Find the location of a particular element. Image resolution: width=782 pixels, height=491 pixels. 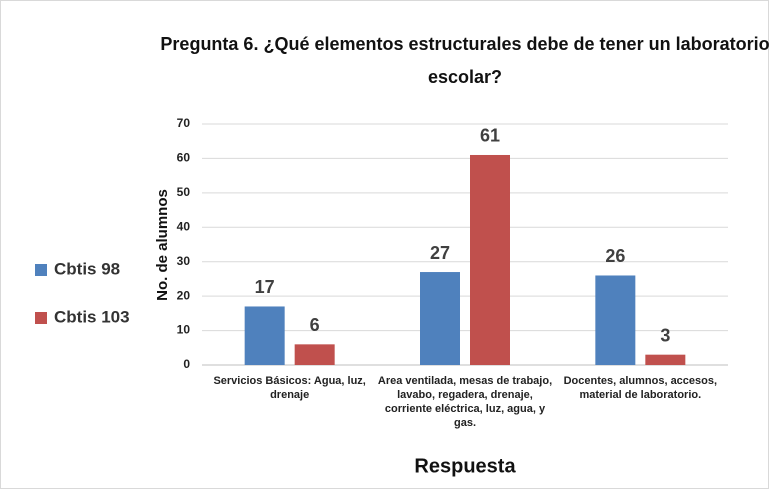

legend-label: Cbtis 103 is located at coordinates (92, 316).